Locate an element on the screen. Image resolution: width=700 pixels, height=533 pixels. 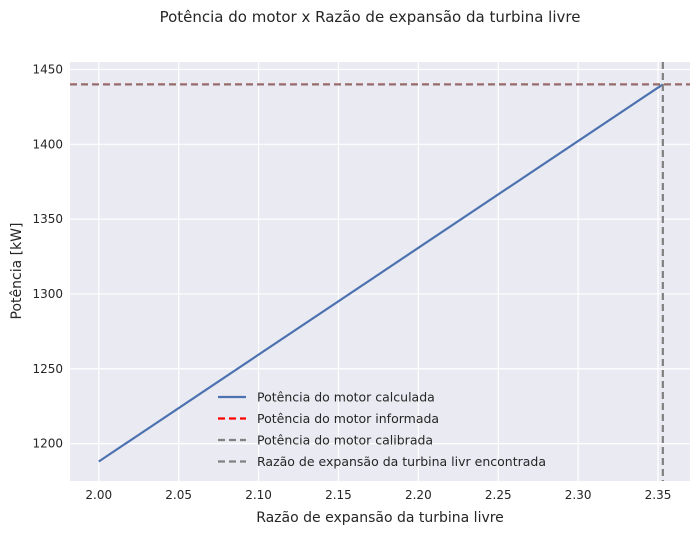
legend-entry: Potência do motor calibrada is located at coordinates (345, 440).